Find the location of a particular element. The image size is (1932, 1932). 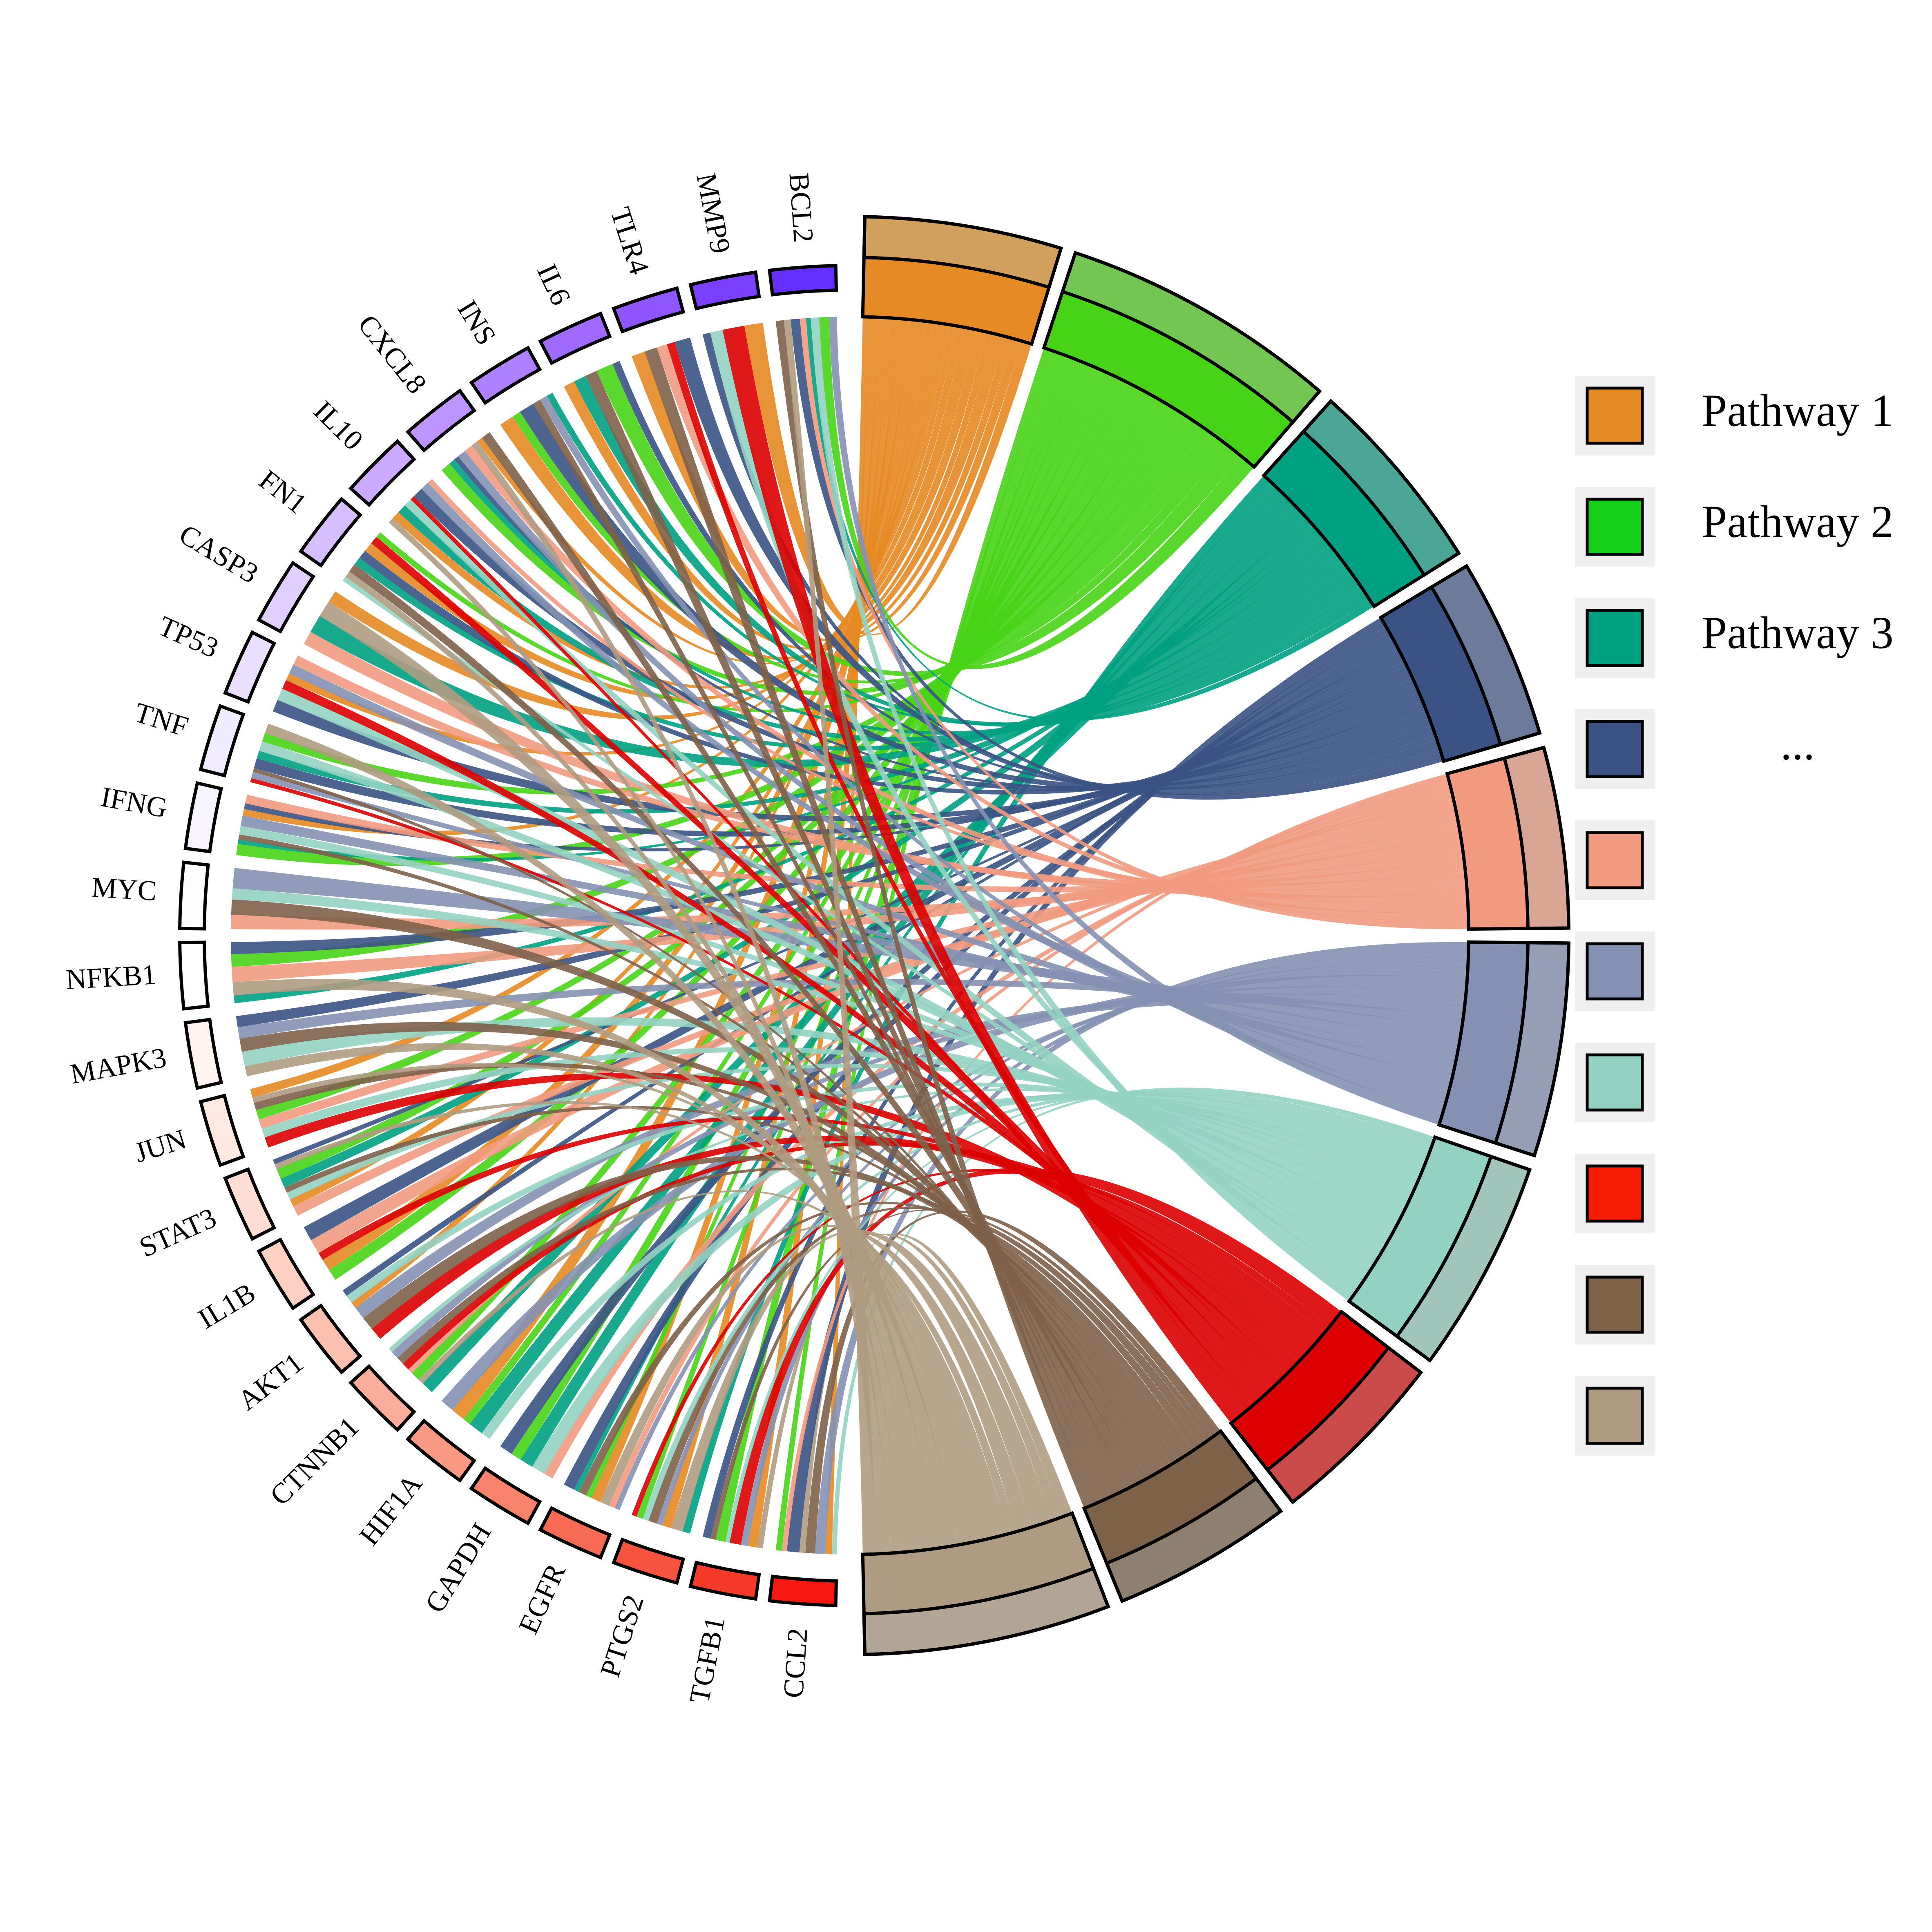

gene-label-ccl2: CCL2 is located at coordinates (795, 1663).